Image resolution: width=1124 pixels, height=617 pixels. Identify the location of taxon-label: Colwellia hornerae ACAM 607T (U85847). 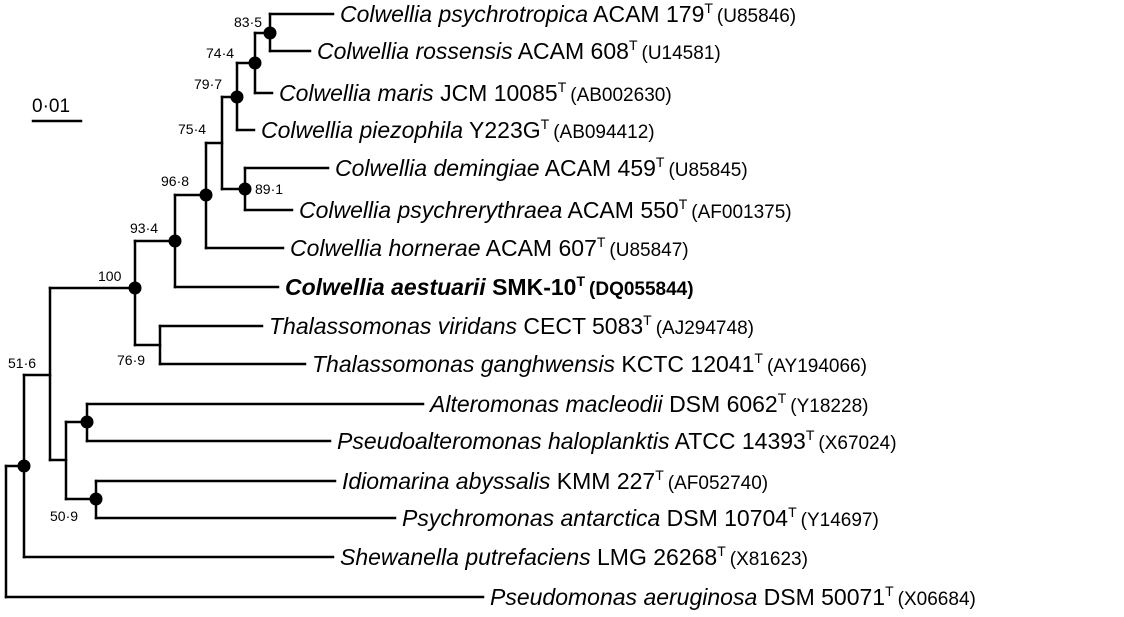
(489, 247).